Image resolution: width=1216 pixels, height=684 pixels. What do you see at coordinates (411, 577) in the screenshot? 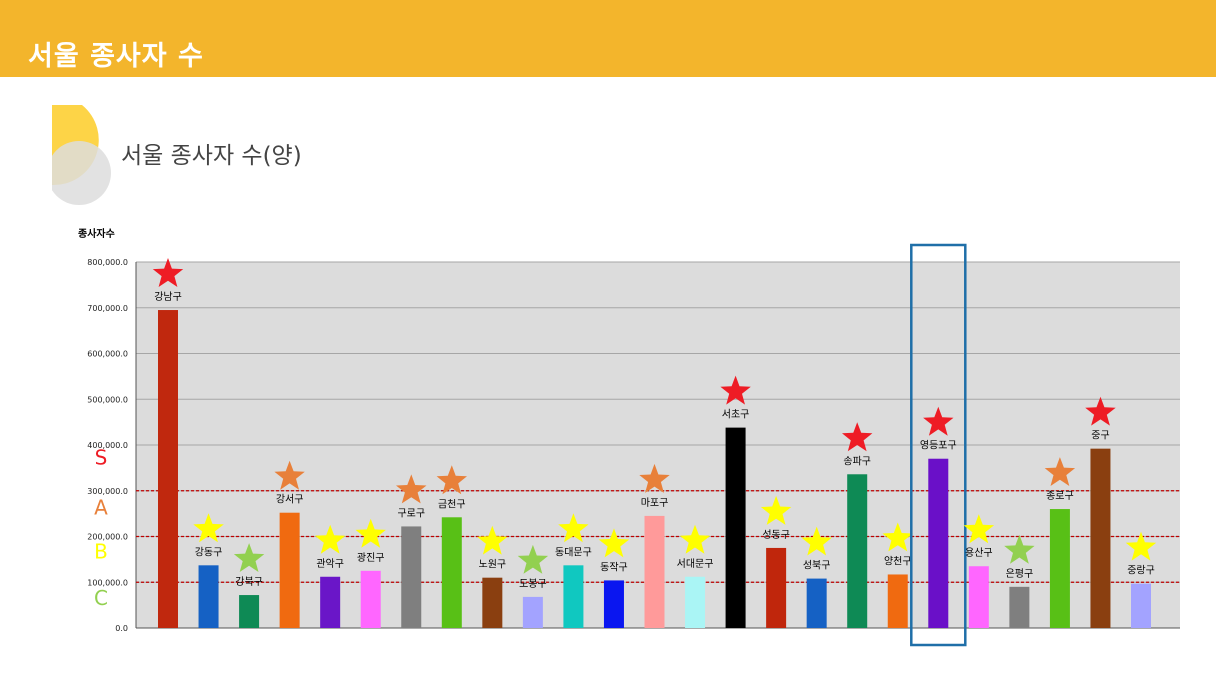
I see `bar-구로구` at bounding box center [411, 577].